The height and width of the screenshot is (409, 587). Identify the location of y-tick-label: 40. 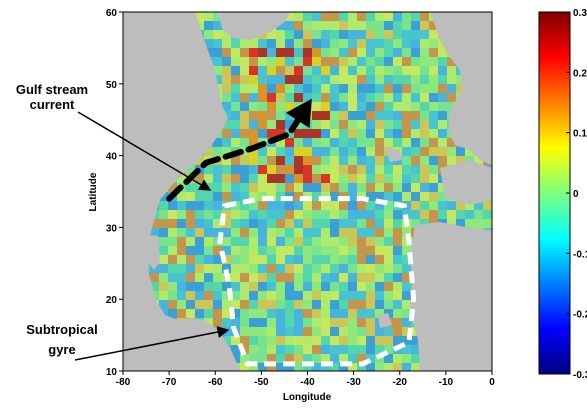
(112, 157).